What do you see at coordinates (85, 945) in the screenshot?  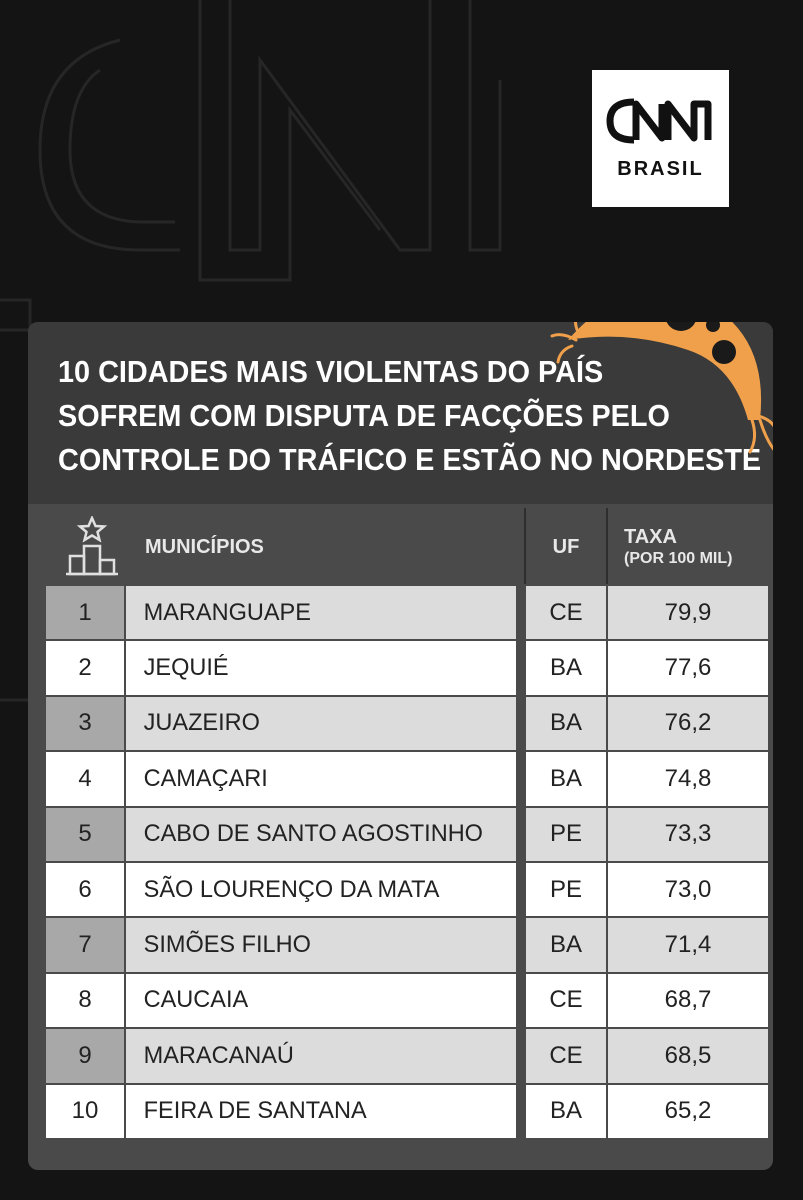 I see `cell-rank: 7` at bounding box center [85, 945].